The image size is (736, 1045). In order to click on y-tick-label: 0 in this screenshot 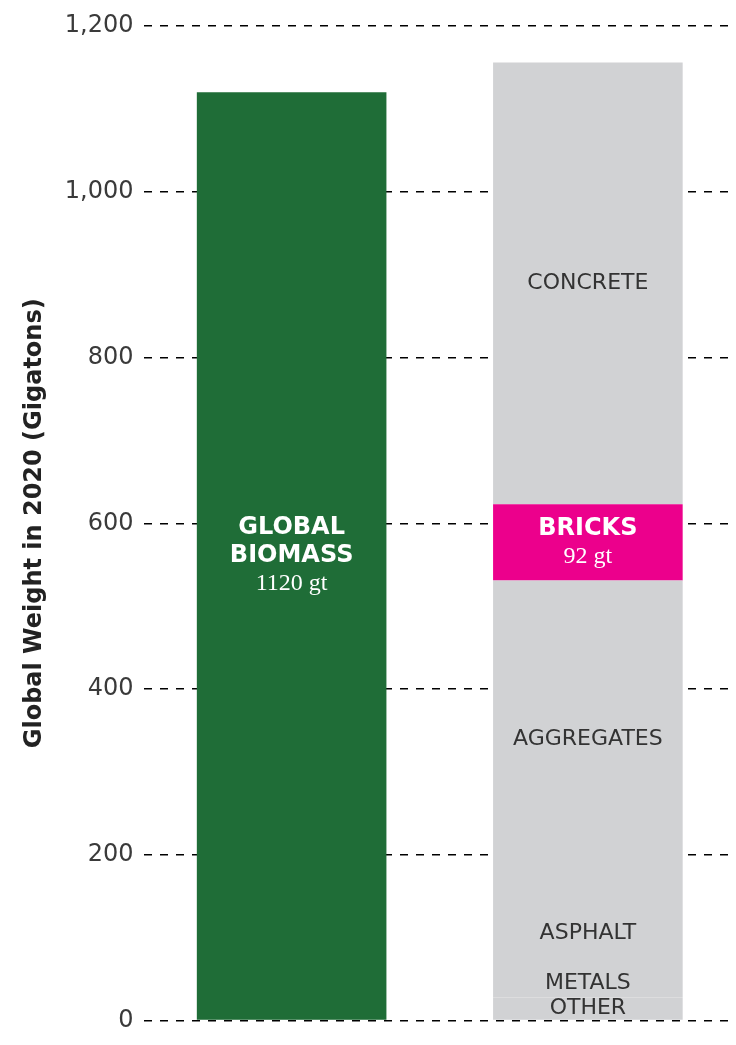, I will do `click(126, 1018)`.